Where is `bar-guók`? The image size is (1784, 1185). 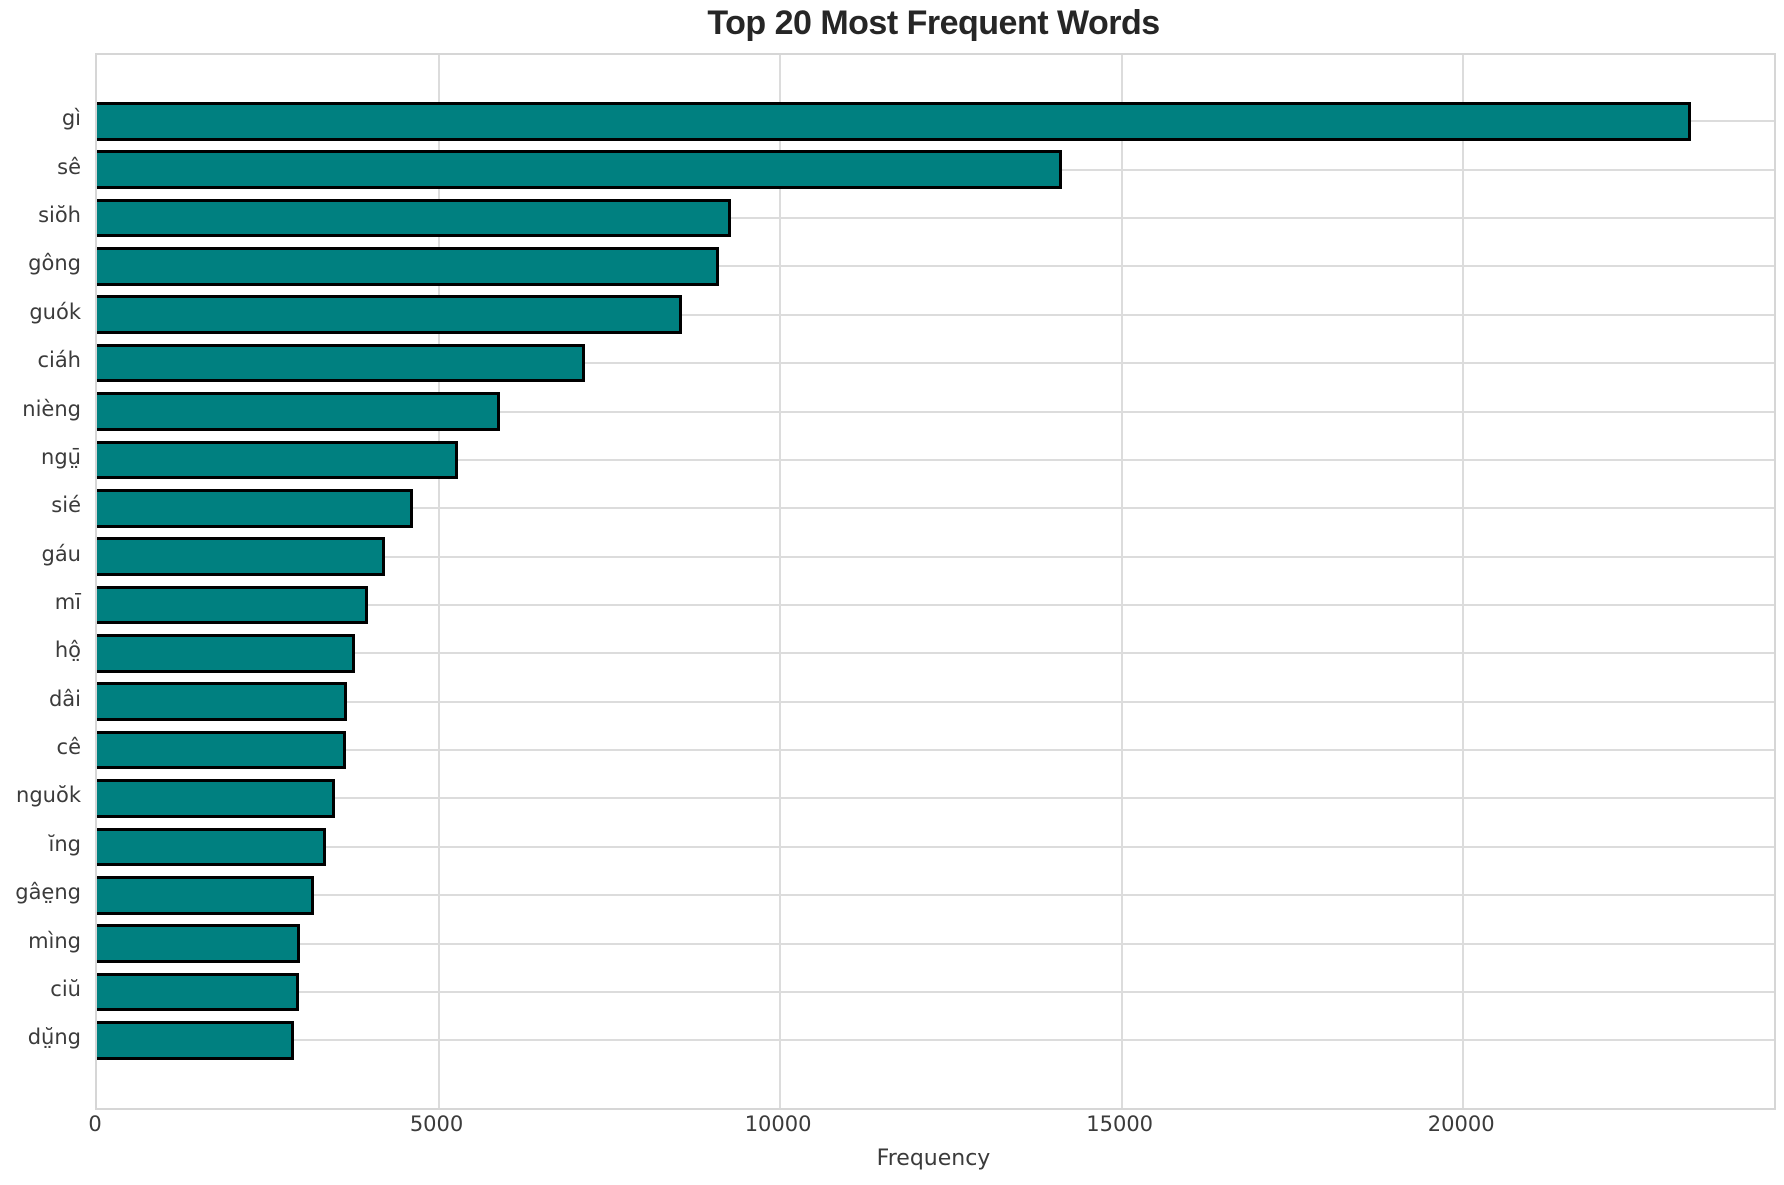 bar-guók is located at coordinates (389, 315).